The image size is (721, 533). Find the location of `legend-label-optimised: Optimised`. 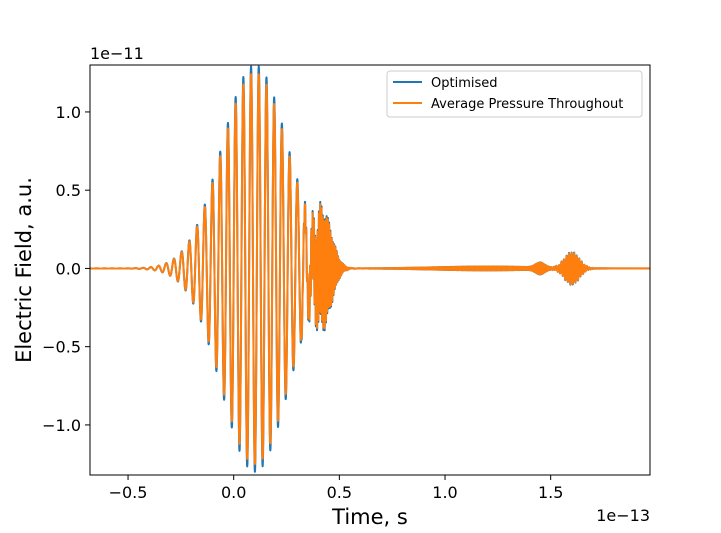

legend-label-optimised: Optimised is located at coordinates (464, 83).